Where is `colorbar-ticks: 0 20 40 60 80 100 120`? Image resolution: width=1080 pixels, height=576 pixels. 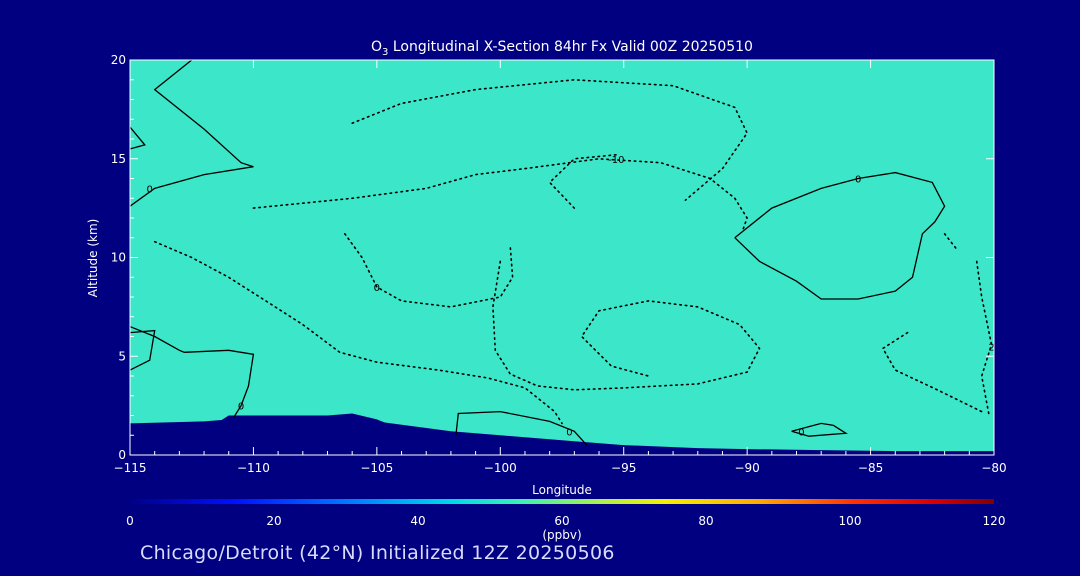
colorbar-ticks: 0 20 40 60 80 100 120 is located at coordinates (565, 521).